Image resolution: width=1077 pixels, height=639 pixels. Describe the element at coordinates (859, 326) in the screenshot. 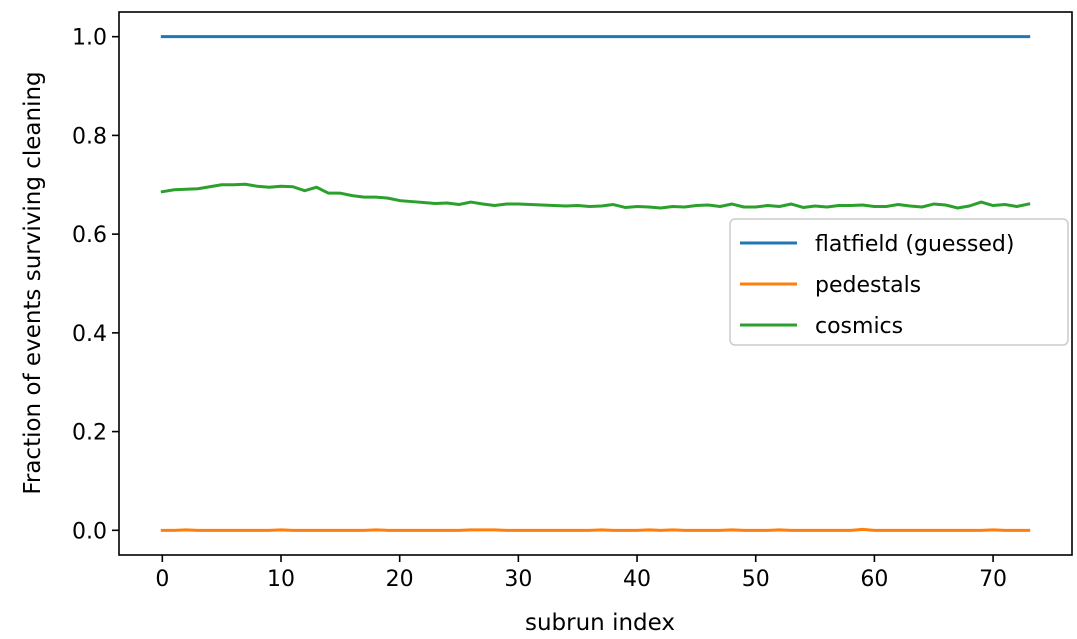

I see `legend-label-cosmics: cosmics` at that location.